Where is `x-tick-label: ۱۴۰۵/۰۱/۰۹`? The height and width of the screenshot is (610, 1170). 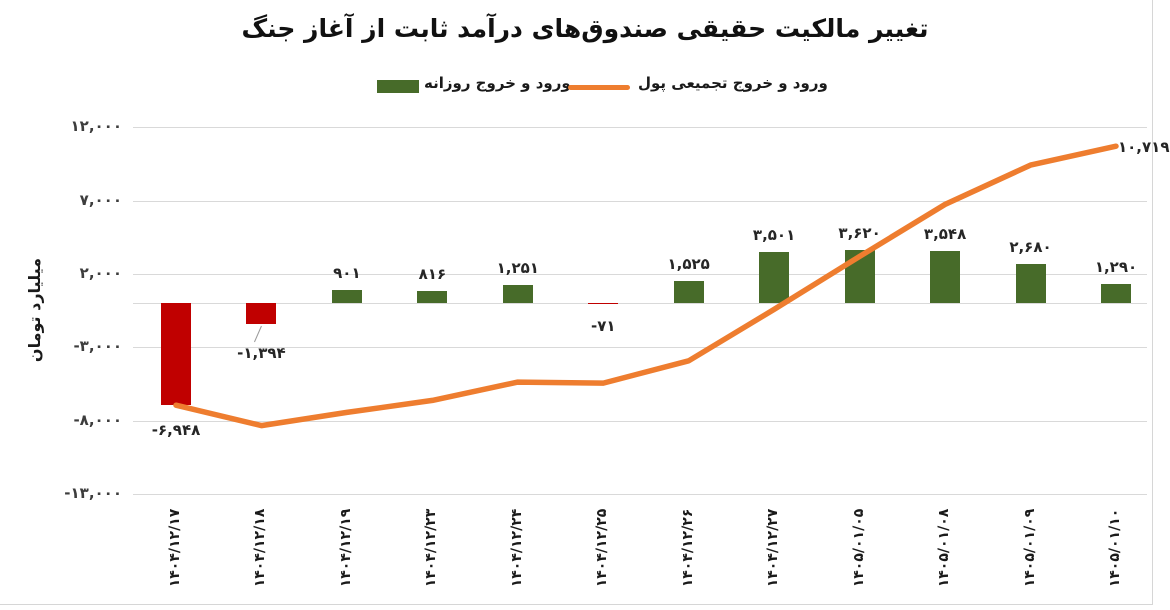
x-tick-label: ۱۴۰۵/۰۱/۰۹ is located at coordinates (1029, 548).